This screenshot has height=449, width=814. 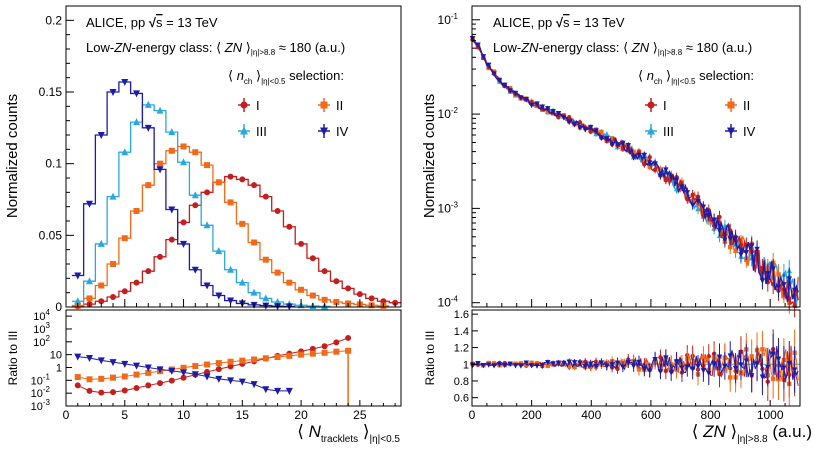 What do you see at coordinates (58, 307) in the screenshot?
I see `y-tick-label: 0` at bounding box center [58, 307].